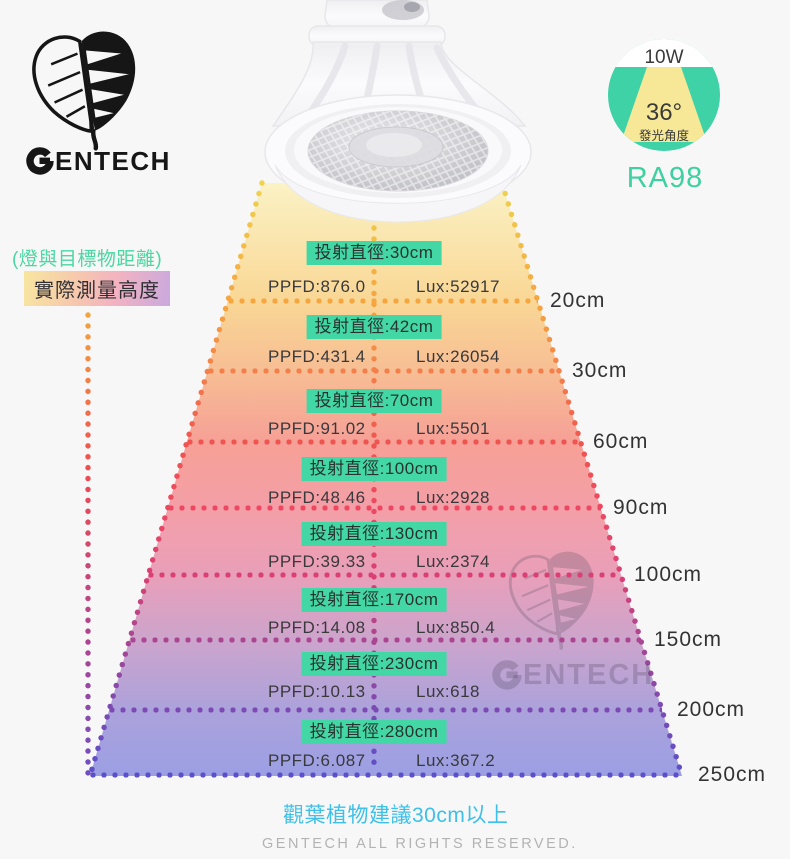 This screenshot has width=790, height=859. I want to click on lux-value: Lux:367.2, so click(456, 760).